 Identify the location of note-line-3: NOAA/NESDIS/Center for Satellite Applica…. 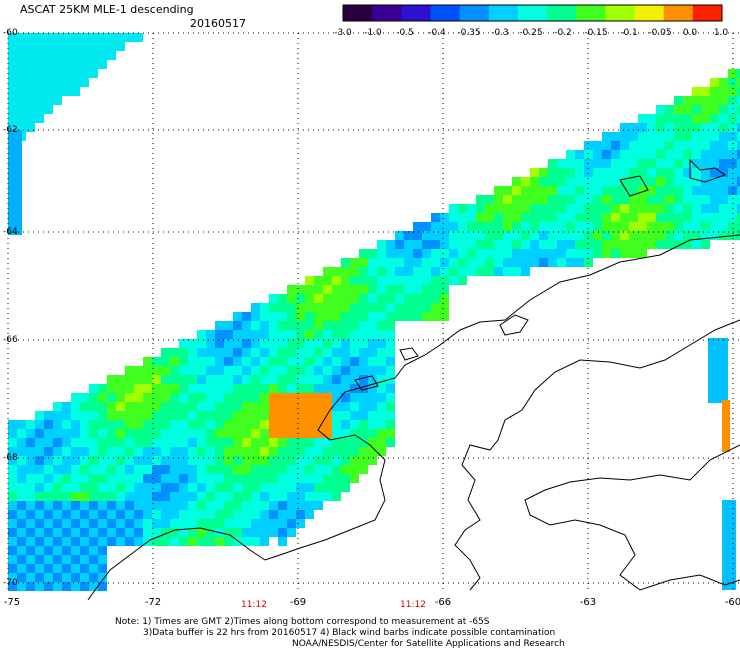
(428, 644).